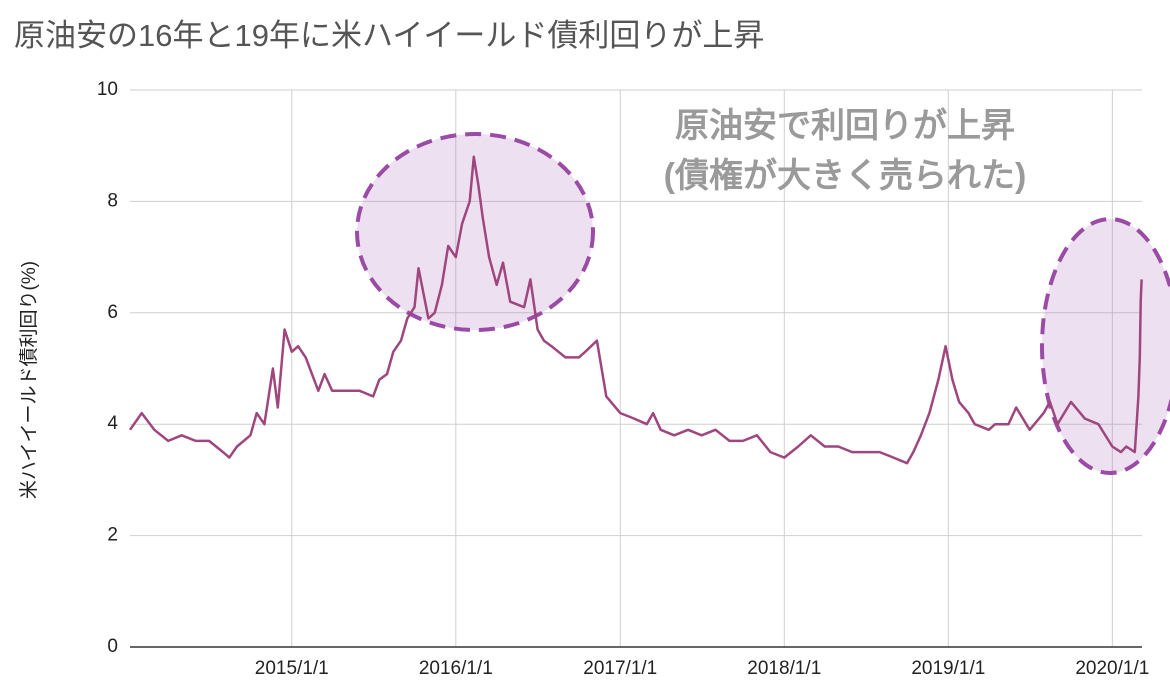 The image size is (1170, 696). I want to click on x-tick-label: 2020/1/1, so click(1112, 668).